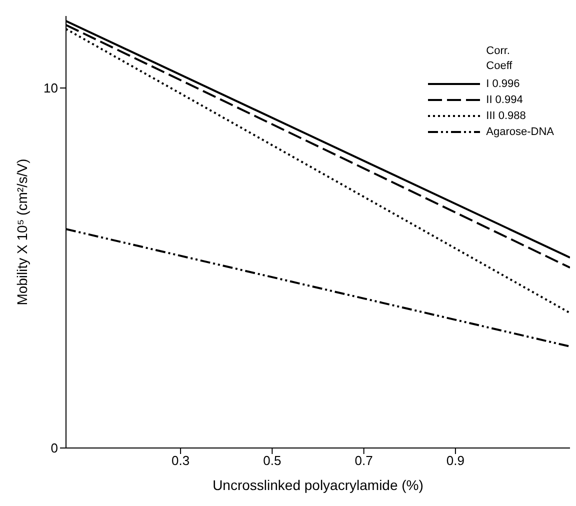 The image size is (576, 506). What do you see at coordinates (272, 460) in the screenshot?
I see `x-tick-label: 0.5` at bounding box center [272, 460].